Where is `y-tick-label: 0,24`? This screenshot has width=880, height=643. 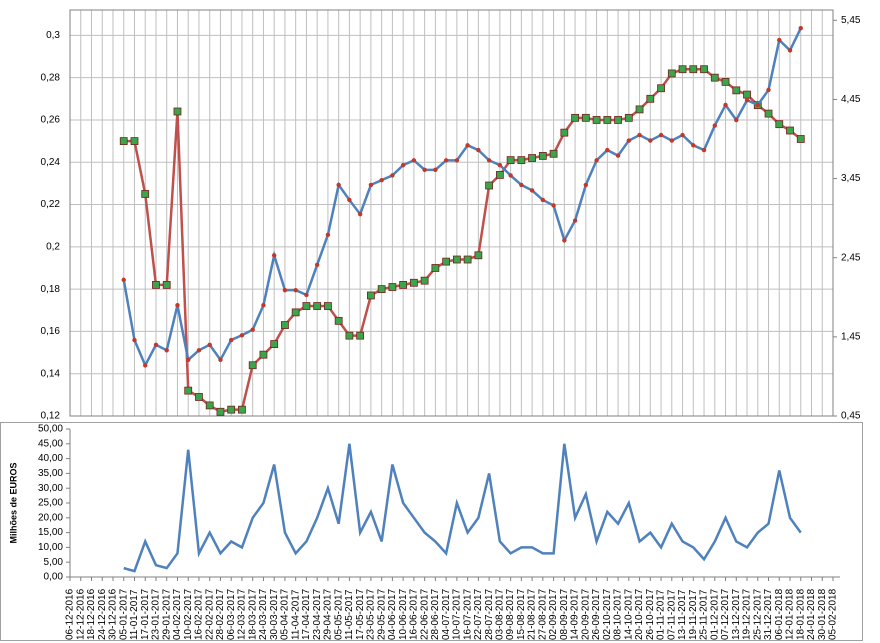
y-tick-label: 0,24 is located at coordinates (51, 162).